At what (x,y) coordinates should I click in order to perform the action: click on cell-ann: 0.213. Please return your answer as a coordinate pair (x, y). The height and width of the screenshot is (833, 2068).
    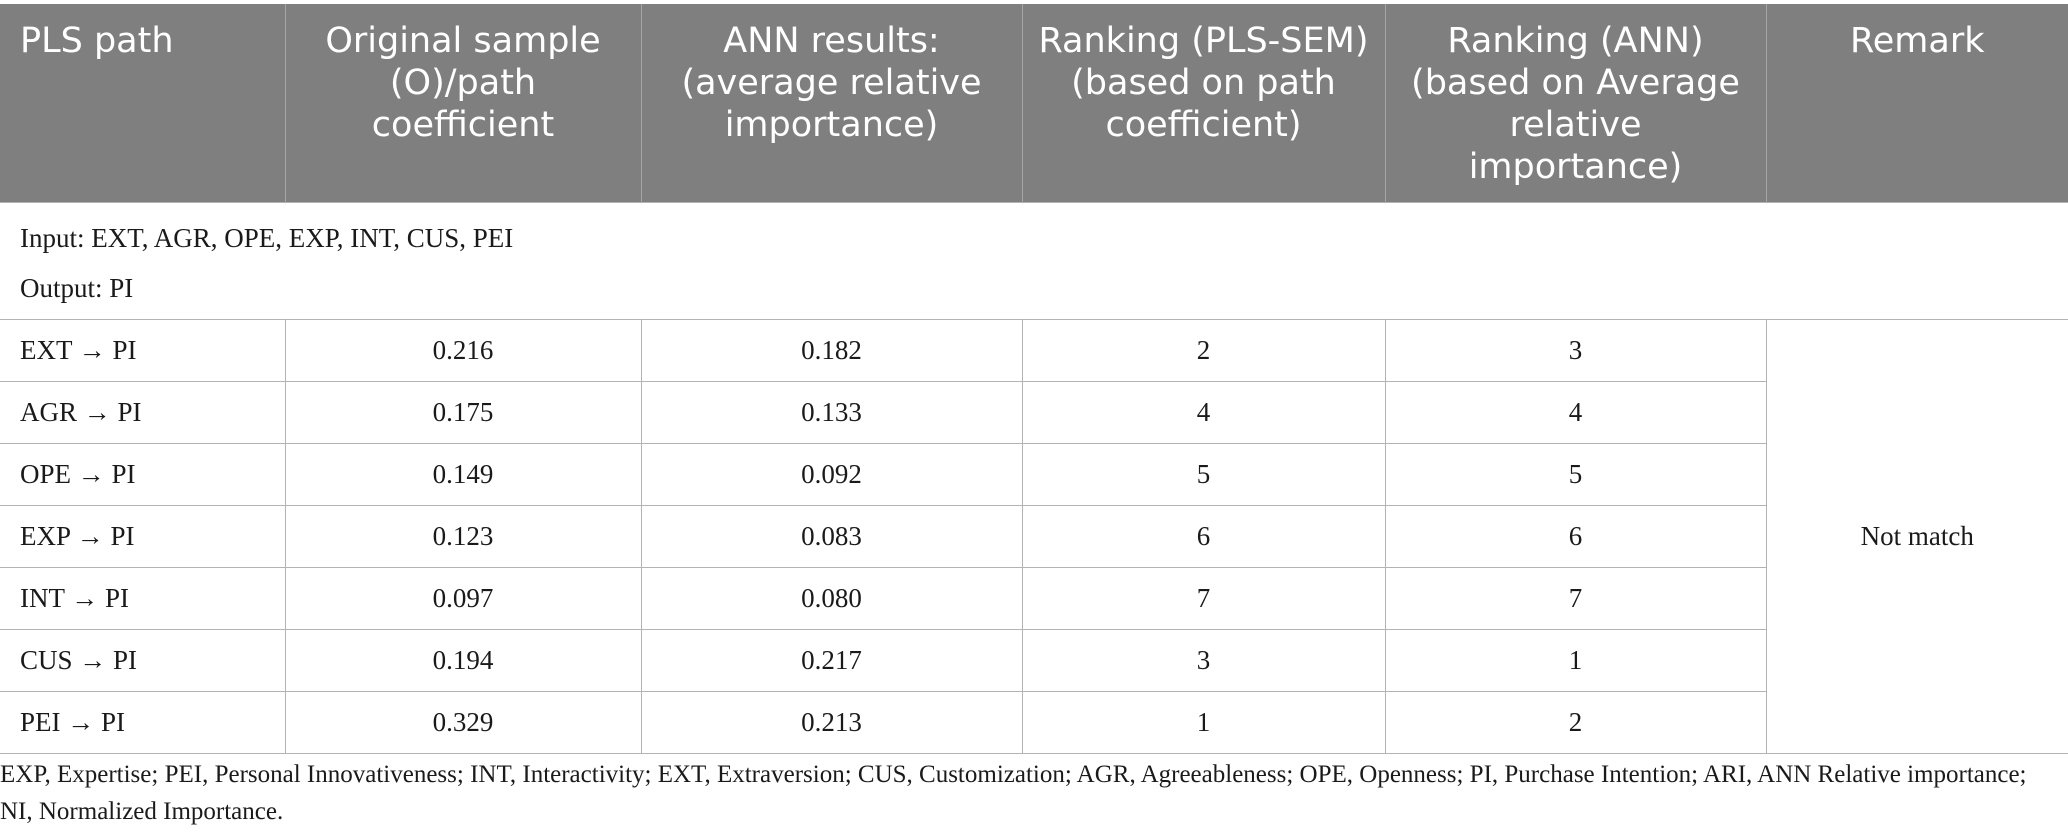
    Looking at the image, I should click on (831, 722).